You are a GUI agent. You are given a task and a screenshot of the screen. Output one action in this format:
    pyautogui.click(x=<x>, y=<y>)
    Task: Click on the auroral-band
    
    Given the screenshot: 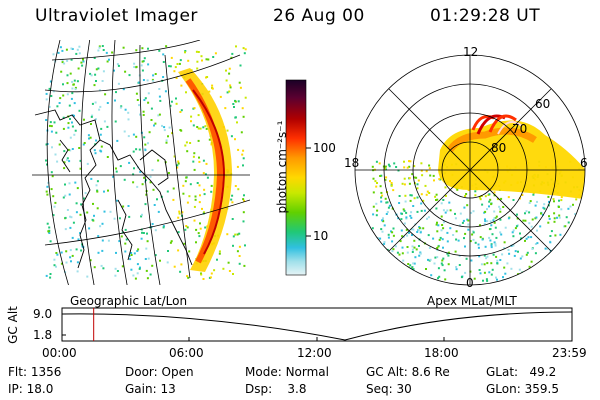 What is the action you would take?
    pyautogui.click(x=205, y=170)
    